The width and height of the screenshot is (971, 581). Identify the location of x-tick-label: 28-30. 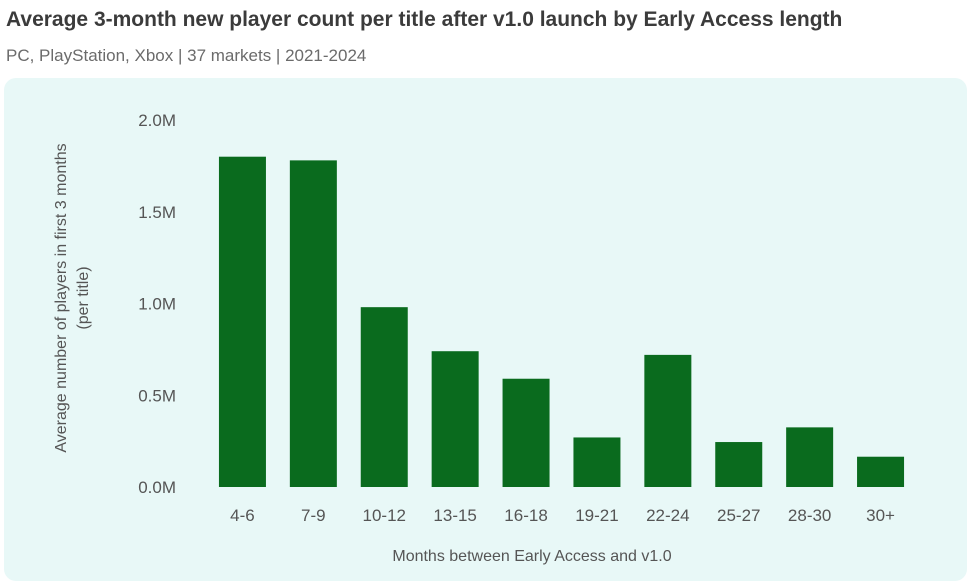
(809, 515).